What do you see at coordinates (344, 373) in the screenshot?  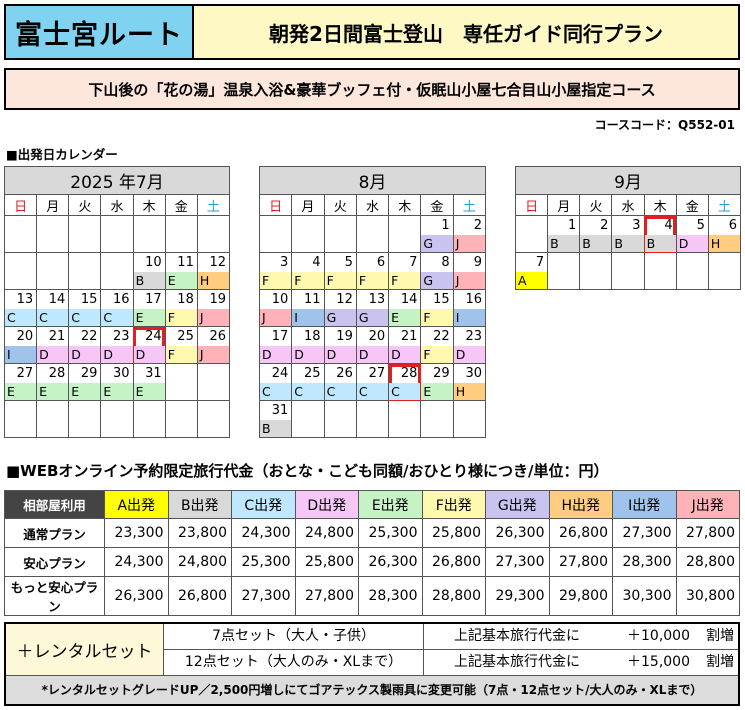 I see `day-number: 26` at bounding box center [344, 373].